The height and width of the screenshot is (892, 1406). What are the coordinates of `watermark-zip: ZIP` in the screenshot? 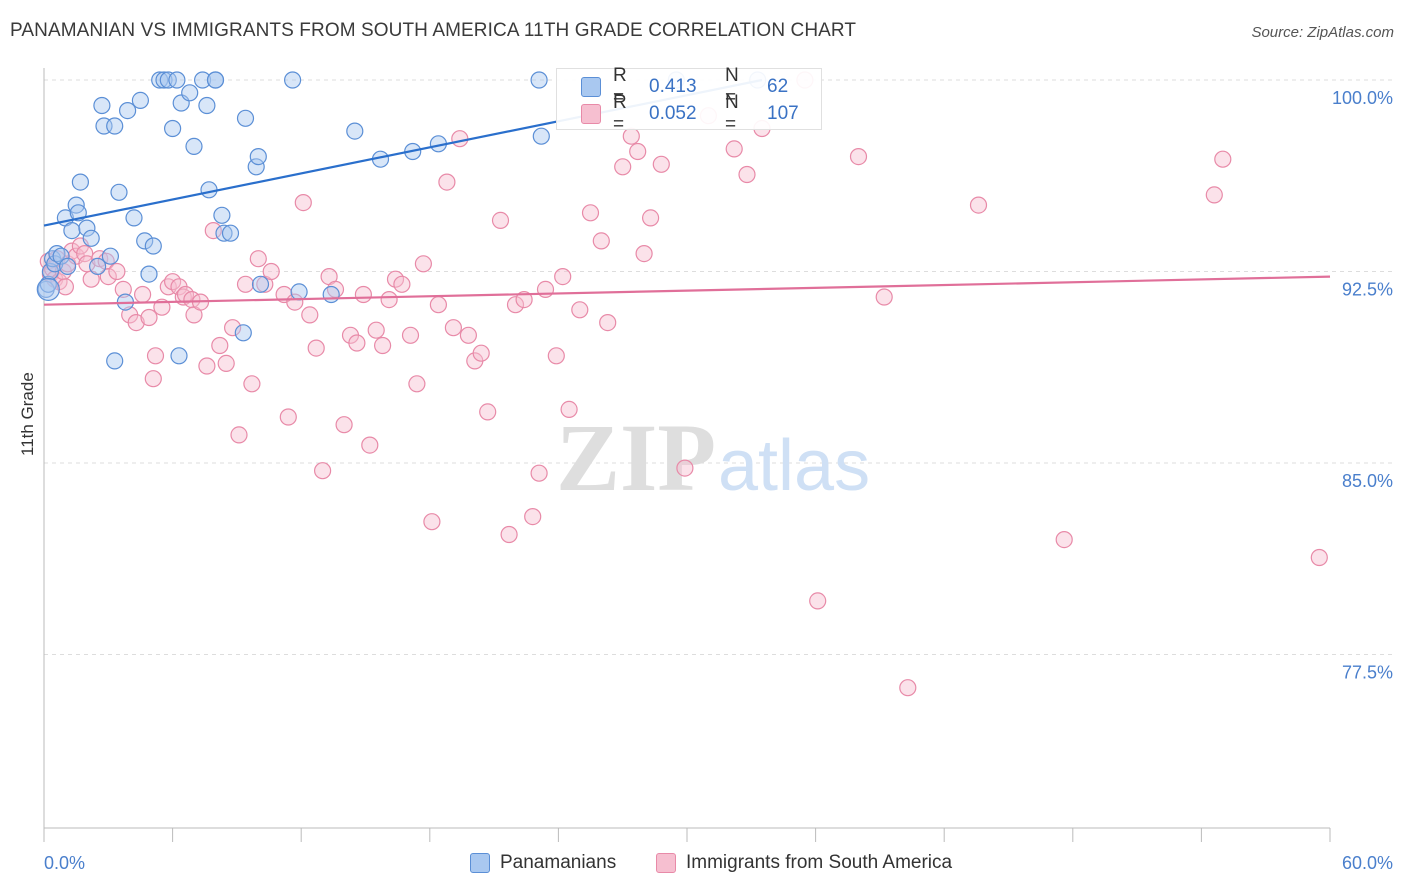 It's located at (636, 457).